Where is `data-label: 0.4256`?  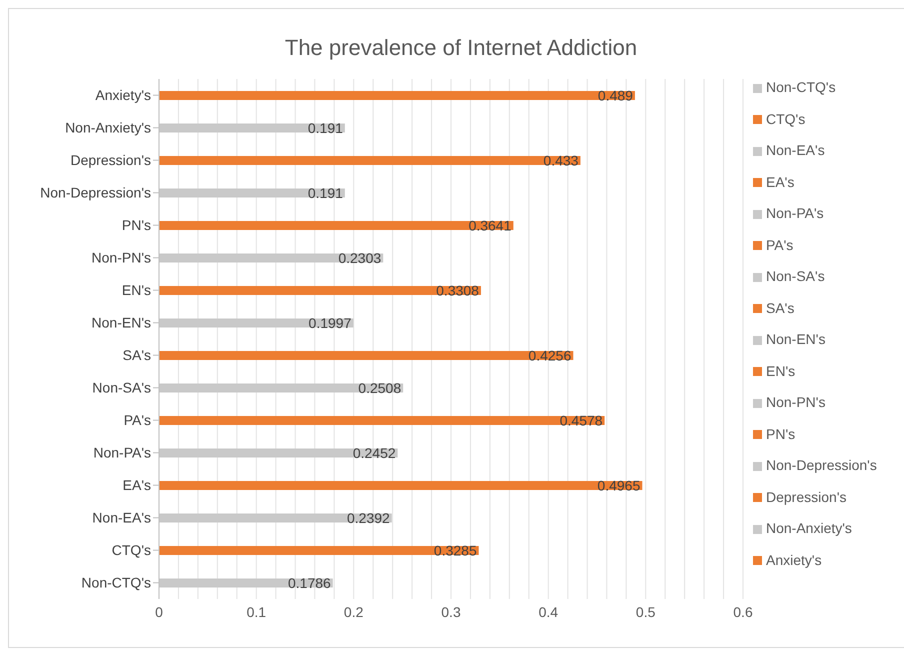
data-label: 0.4256 is located at coordinates (550, 355).